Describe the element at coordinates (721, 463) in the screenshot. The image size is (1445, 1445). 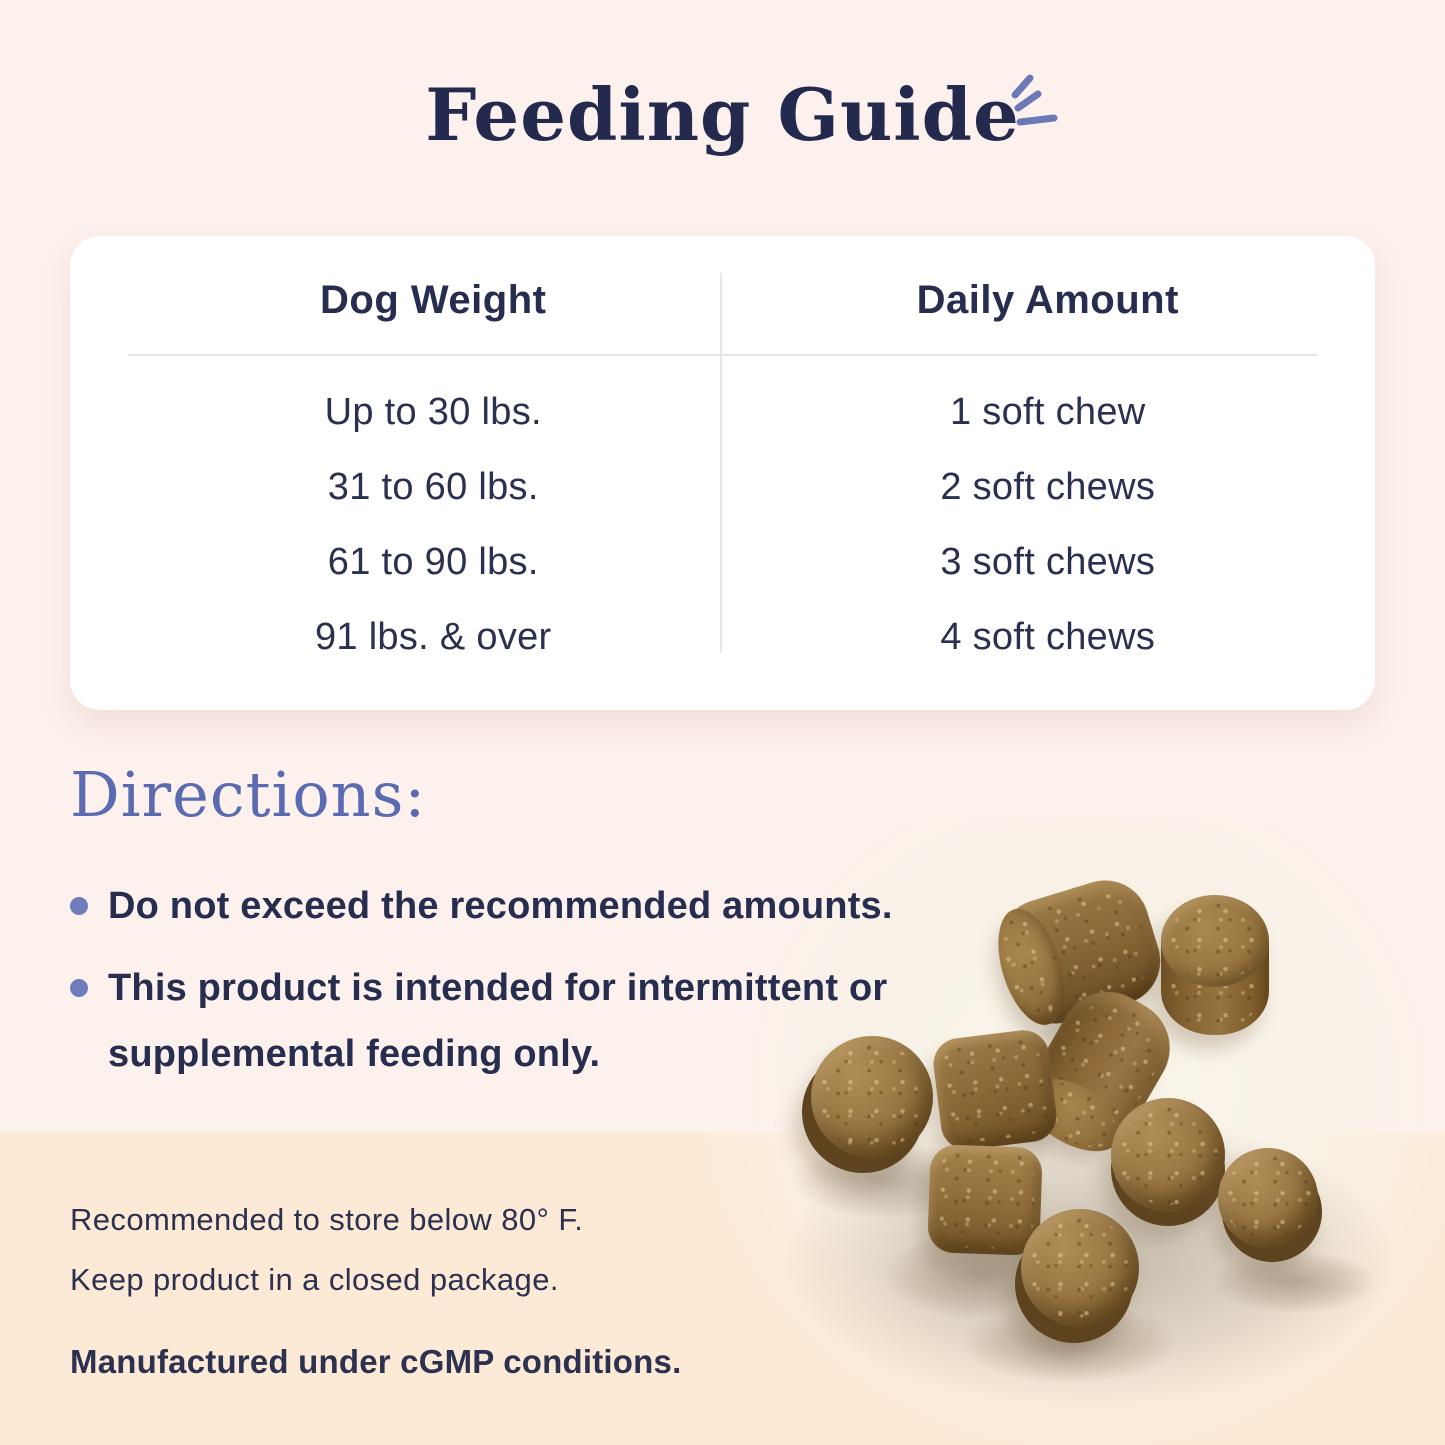
I see `column-divider` at that location.